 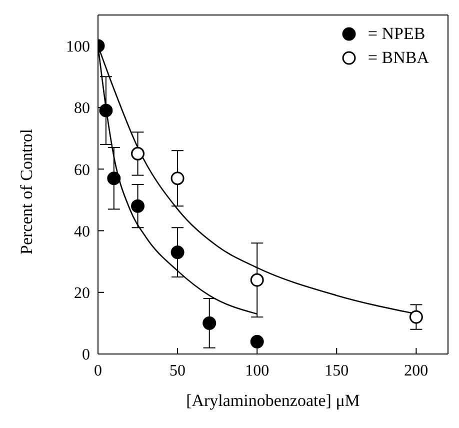 I want to click on x-tick-label: 150, so click(x=336, y=371).